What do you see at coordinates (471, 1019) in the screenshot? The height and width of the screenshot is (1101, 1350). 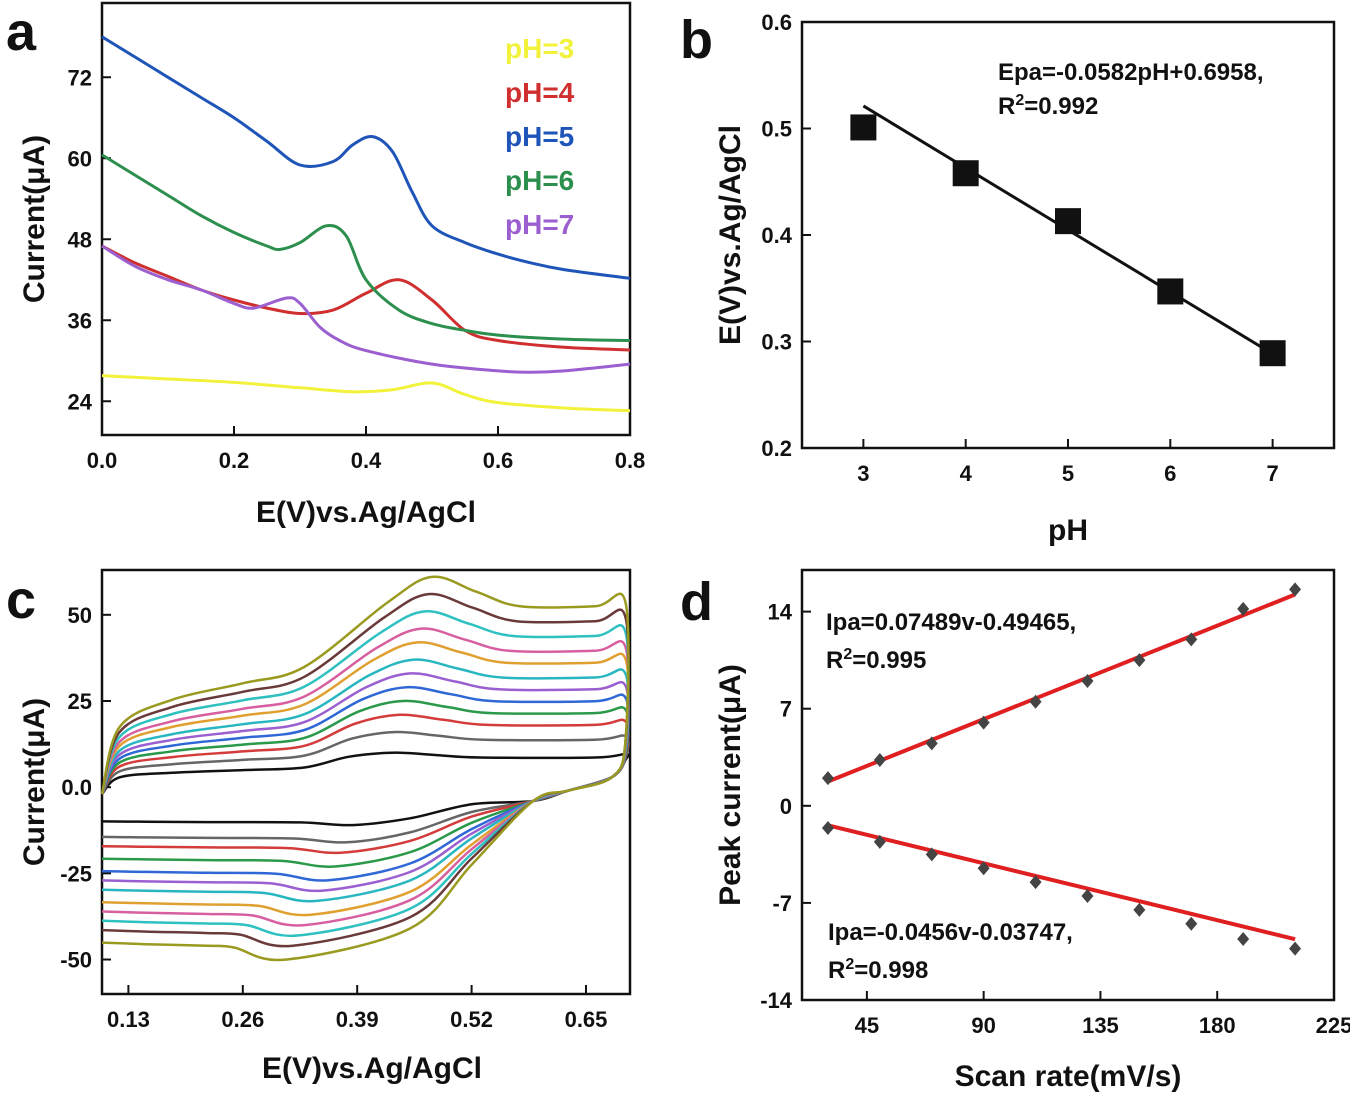 I see `x-tick-label-c: 0.52` at bounding box center [471, 1019].